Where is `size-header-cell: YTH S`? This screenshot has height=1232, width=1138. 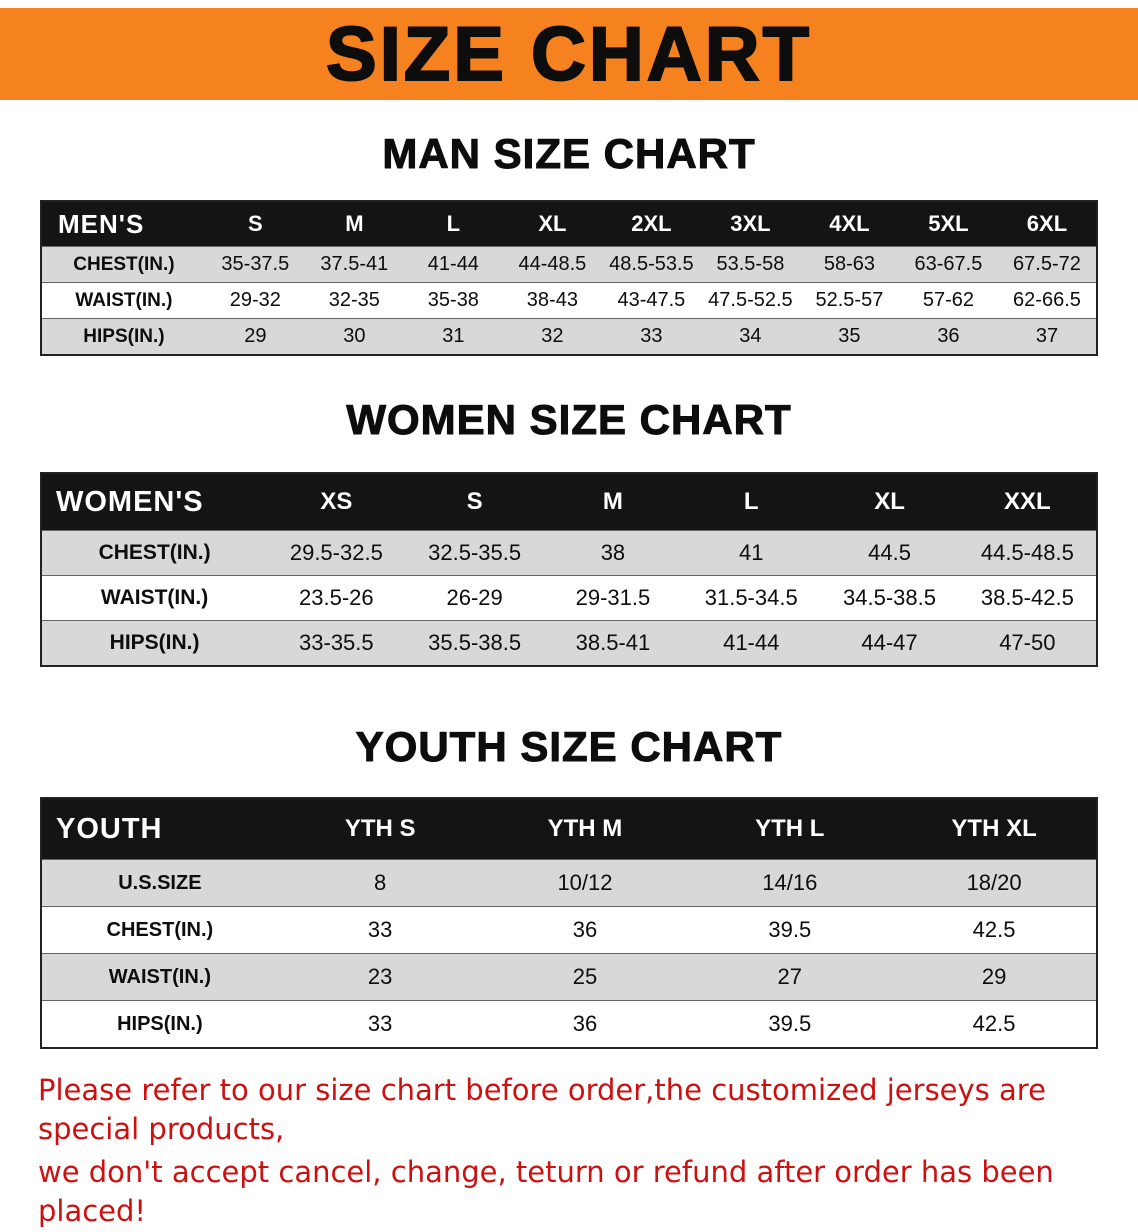 size-header-cell: YTH S is located at coordinates (380, 829).